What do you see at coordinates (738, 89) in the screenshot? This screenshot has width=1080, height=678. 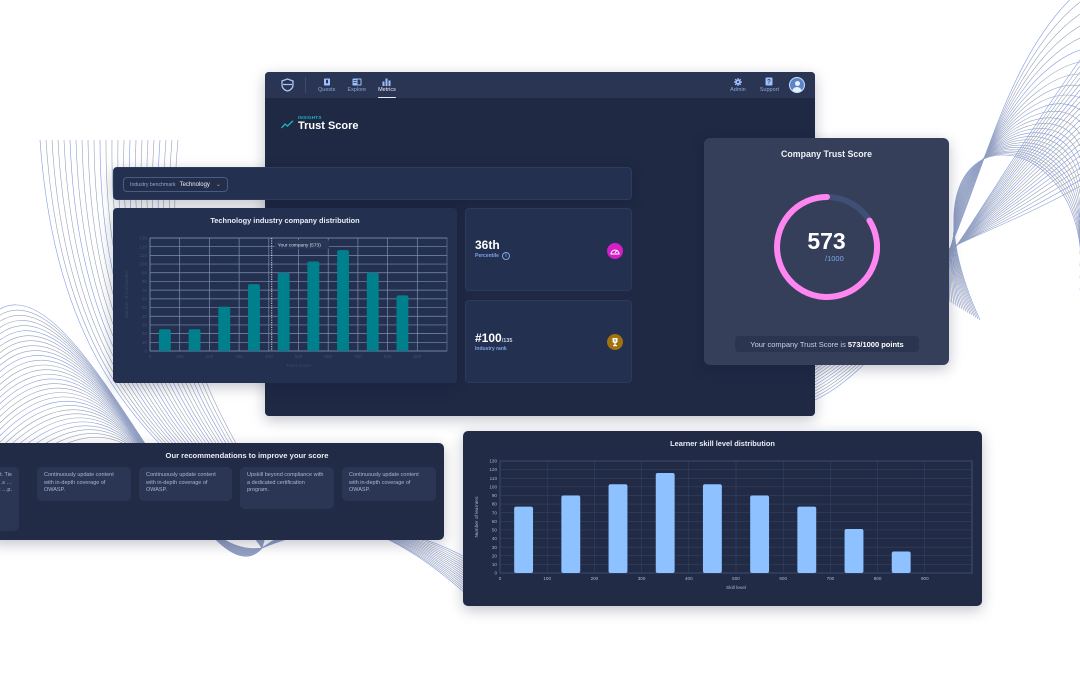 I see `nav-admin-label: Admin` at bounding box center [738, 89].